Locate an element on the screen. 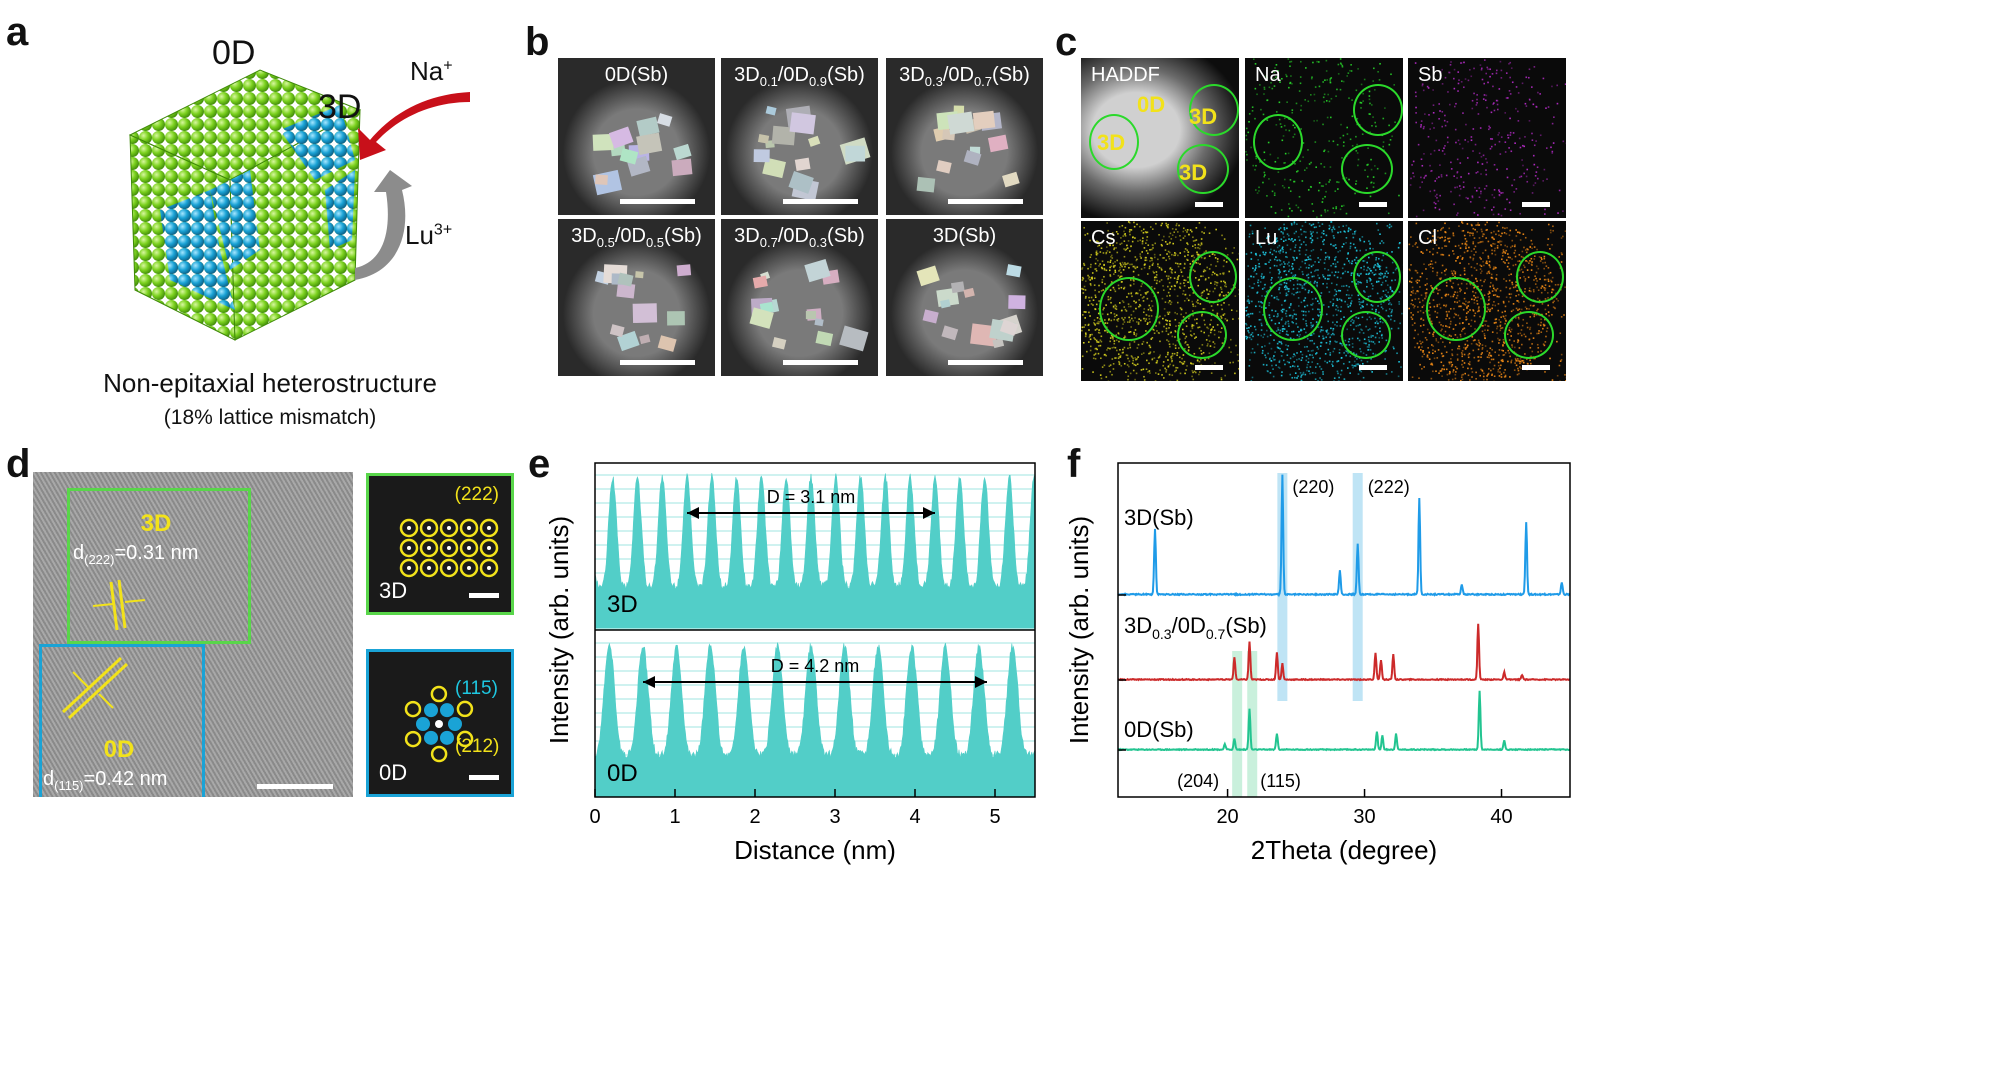 The height and width of the screenshot is (1088, 1997). sem-tile: 0D(Sb) is located at coordinates (636, 136).